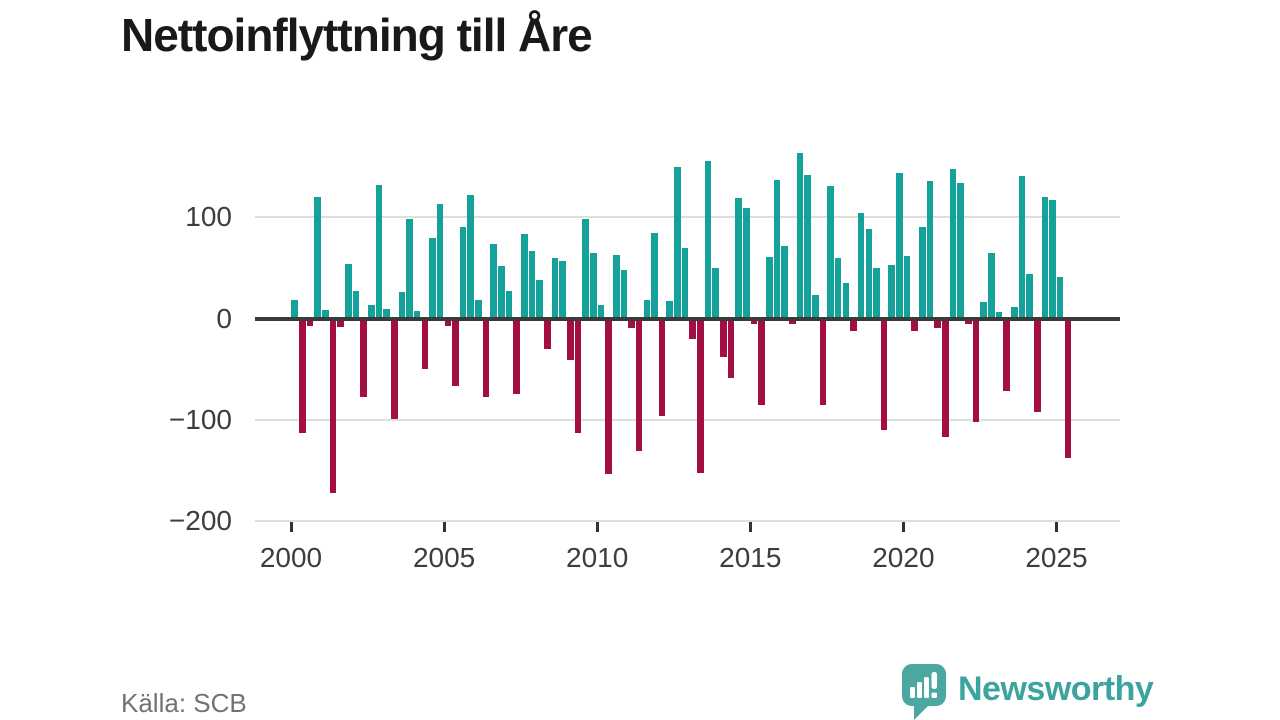  What do you see at coordinates (639, 385) in the screenshot?
I see `bar-2011-Q2` at bounding box center [639, 385].